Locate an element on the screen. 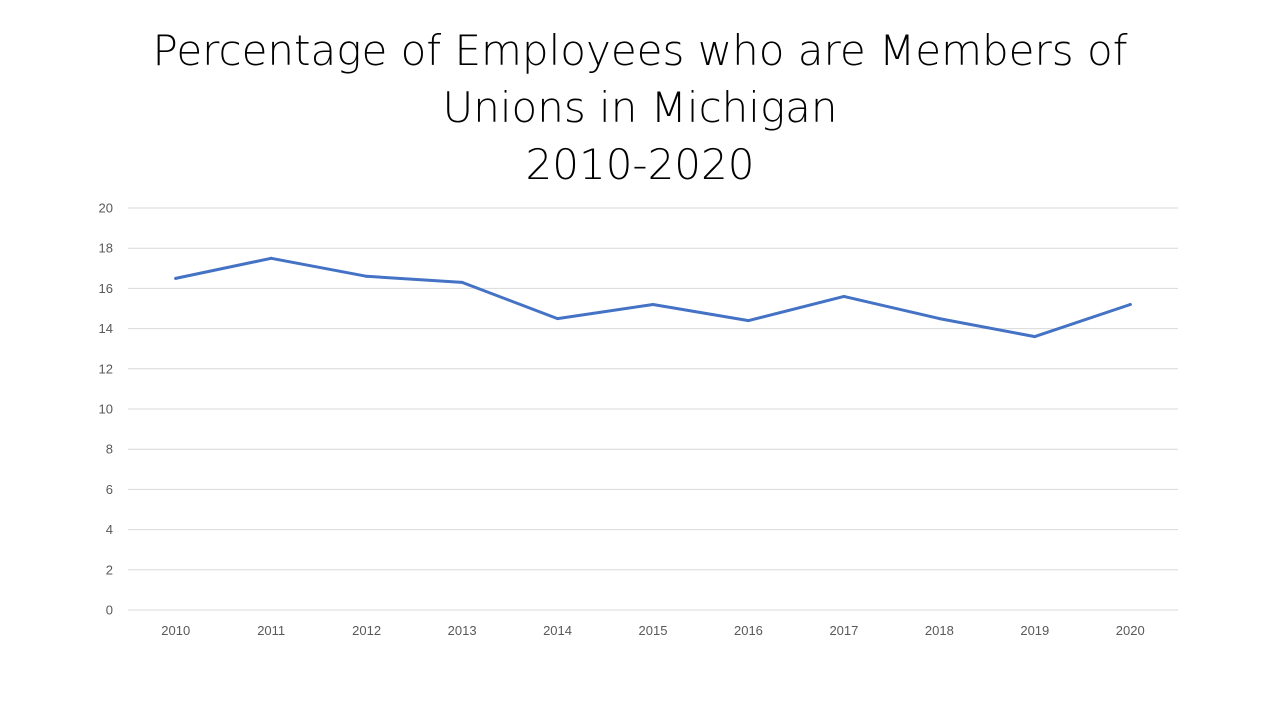  x-tick-label: 2010 is located at coordinates (175, 630).